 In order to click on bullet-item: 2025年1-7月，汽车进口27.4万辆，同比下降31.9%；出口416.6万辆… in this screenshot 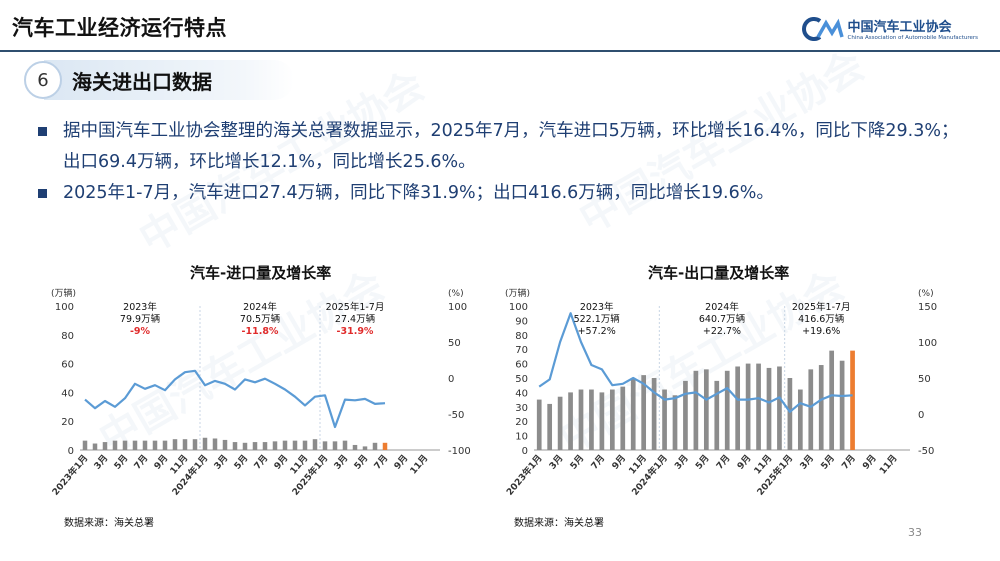, I will do `click(513, 193)`.